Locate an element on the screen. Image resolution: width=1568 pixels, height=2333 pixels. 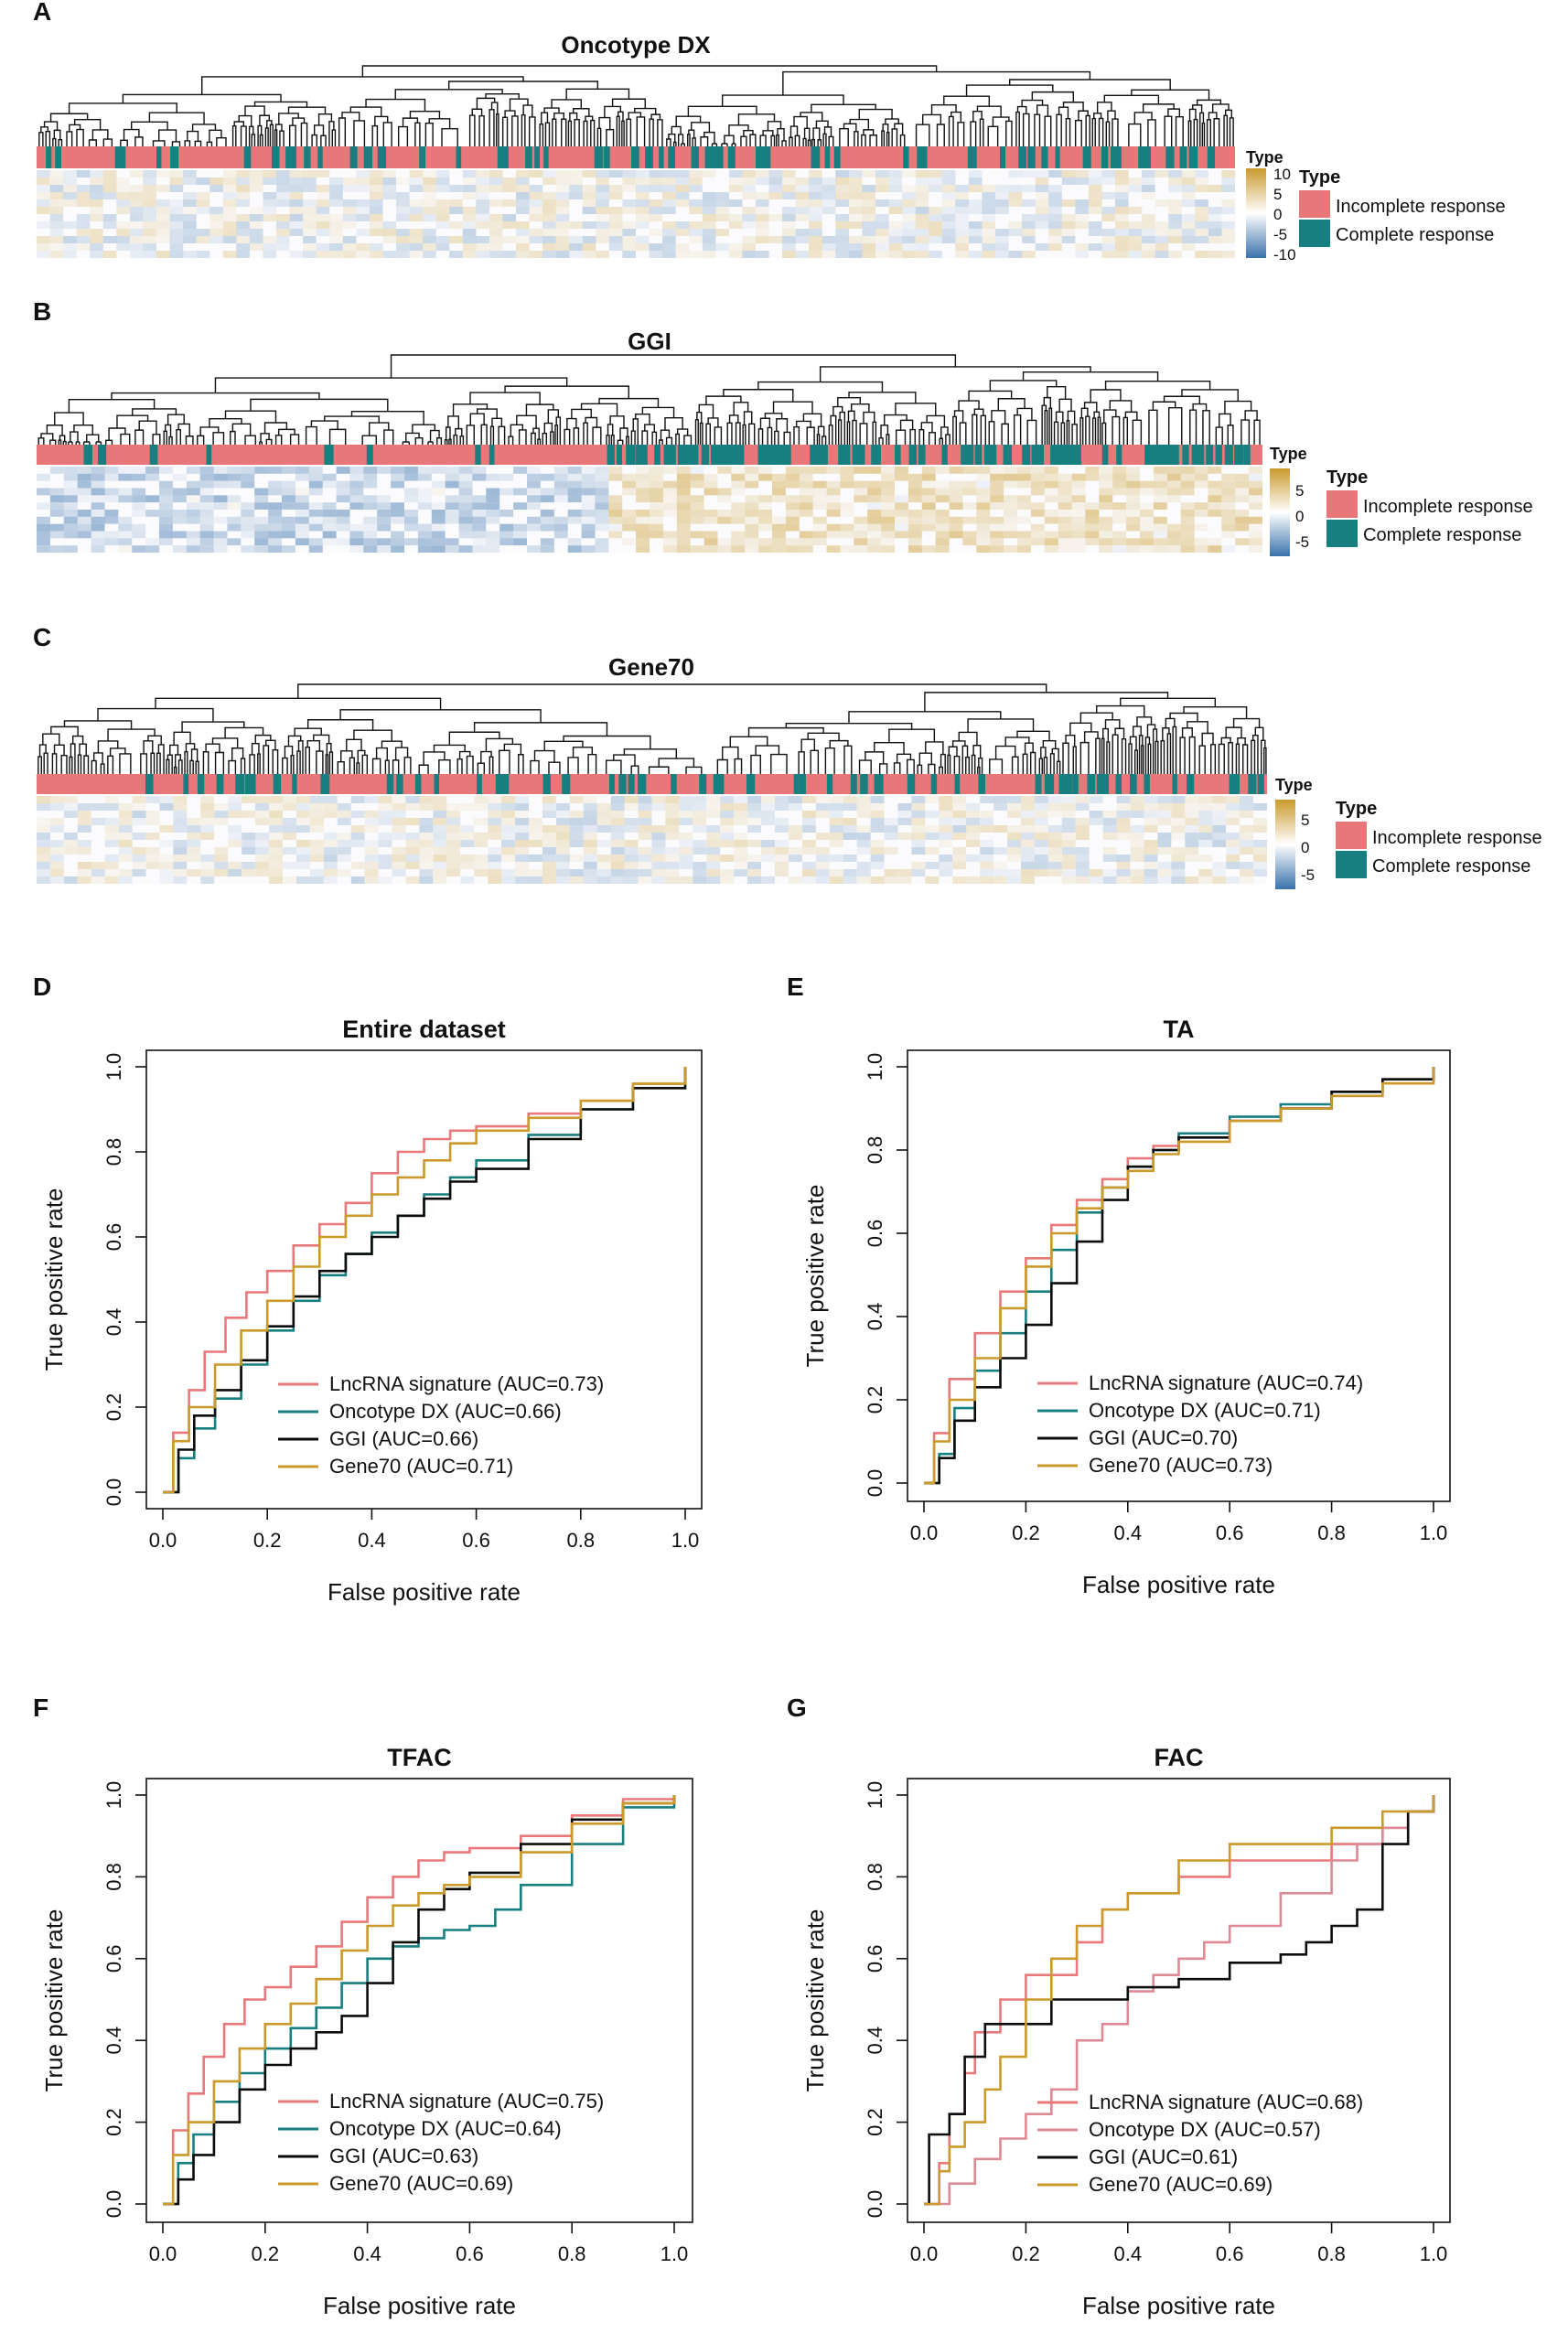
y-tick-label: 0.4 is located at coordinates (113, 1322).